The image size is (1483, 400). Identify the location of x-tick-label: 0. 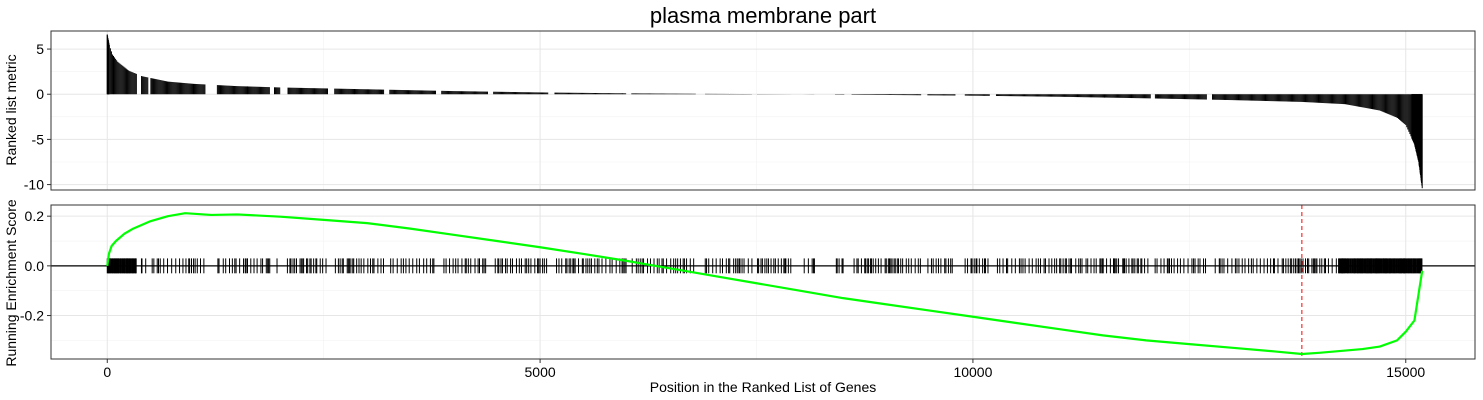
(107, 372).